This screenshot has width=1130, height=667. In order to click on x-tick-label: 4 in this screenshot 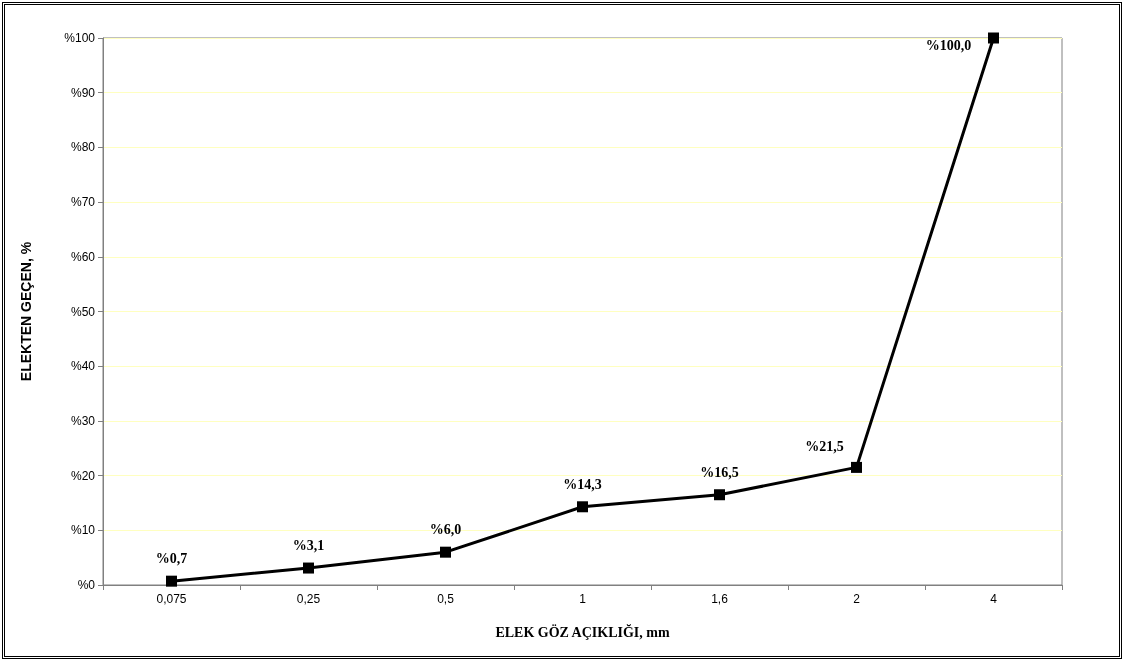, I will do `click(994, 599)`.